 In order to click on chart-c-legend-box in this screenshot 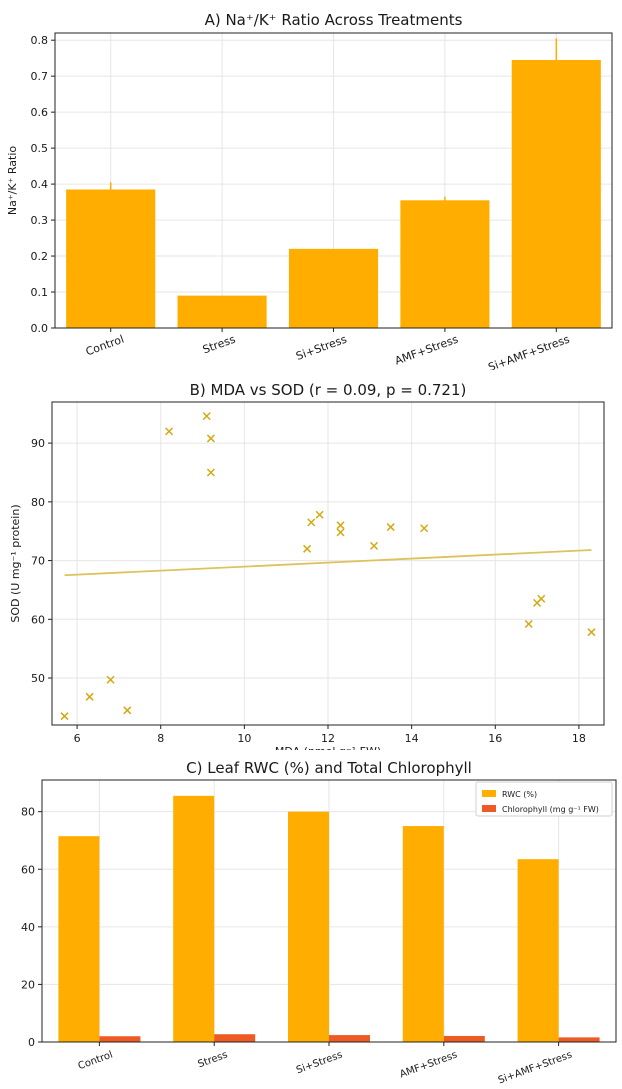, I will do `click(544, 799)`.